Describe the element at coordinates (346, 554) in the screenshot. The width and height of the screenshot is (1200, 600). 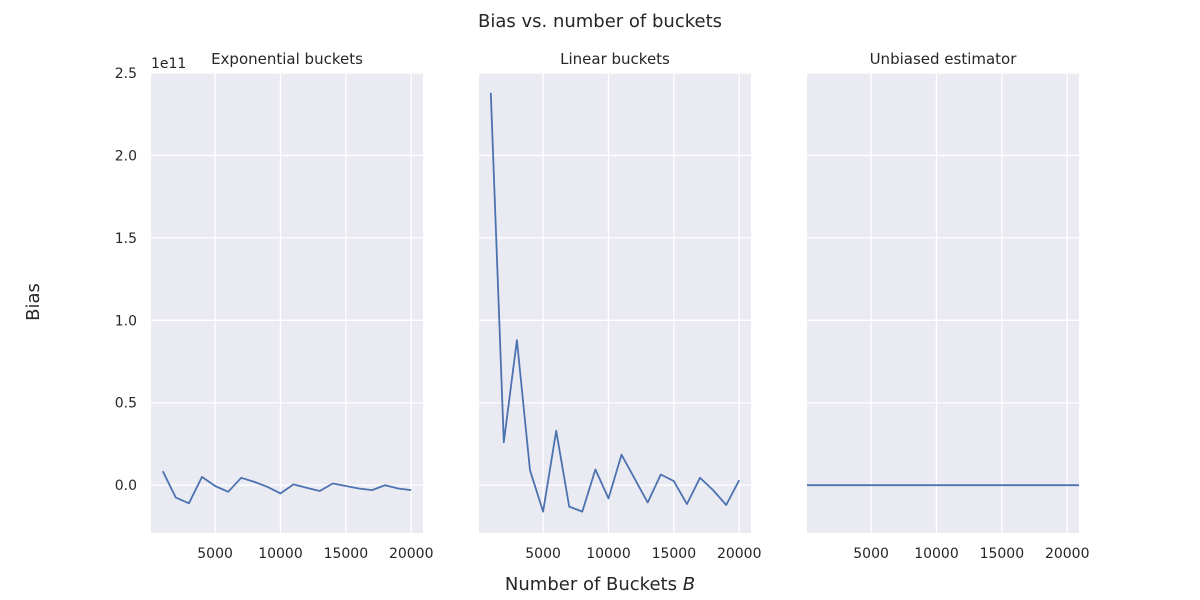
I see `x-tick-label-exponential: 15000` at that location.